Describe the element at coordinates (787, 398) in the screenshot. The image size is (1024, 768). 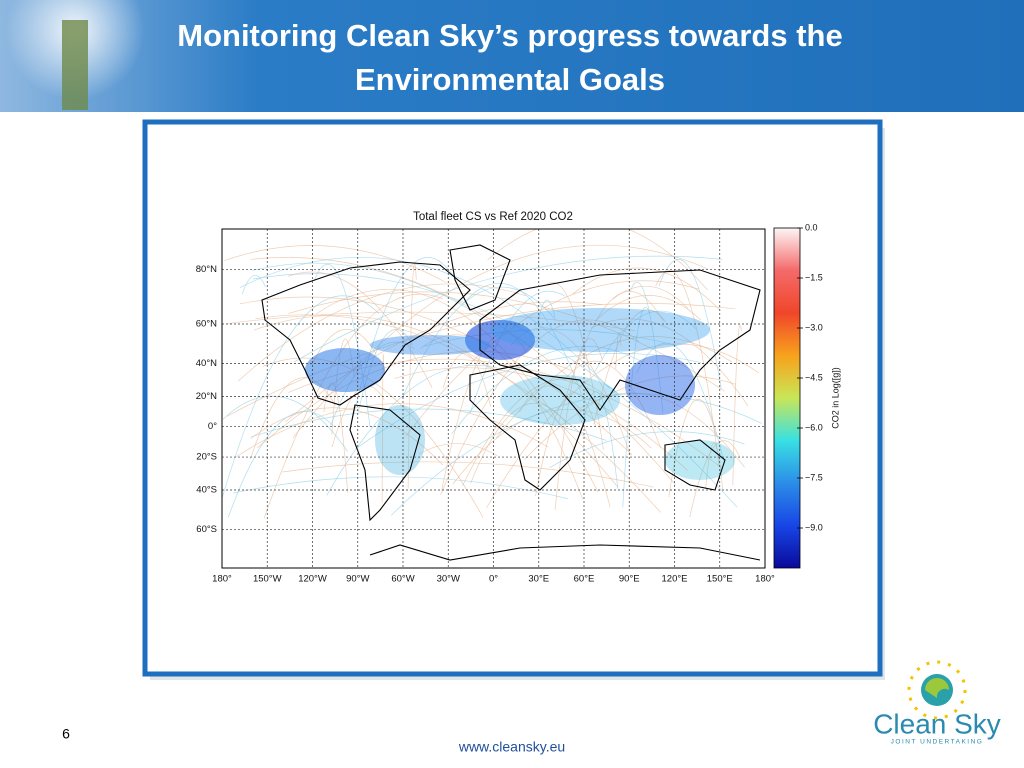
I see `colorbar` at that location.